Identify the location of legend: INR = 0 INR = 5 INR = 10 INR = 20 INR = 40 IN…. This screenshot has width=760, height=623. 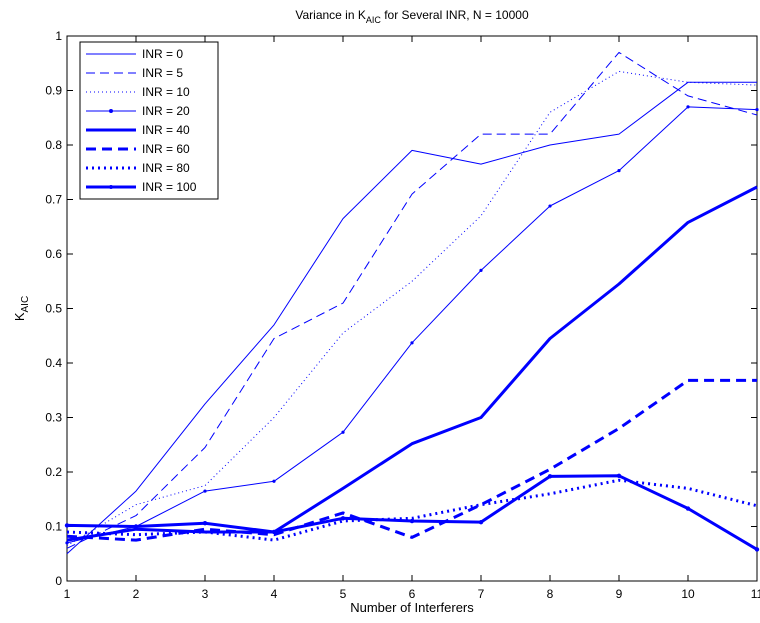
(149, 120).